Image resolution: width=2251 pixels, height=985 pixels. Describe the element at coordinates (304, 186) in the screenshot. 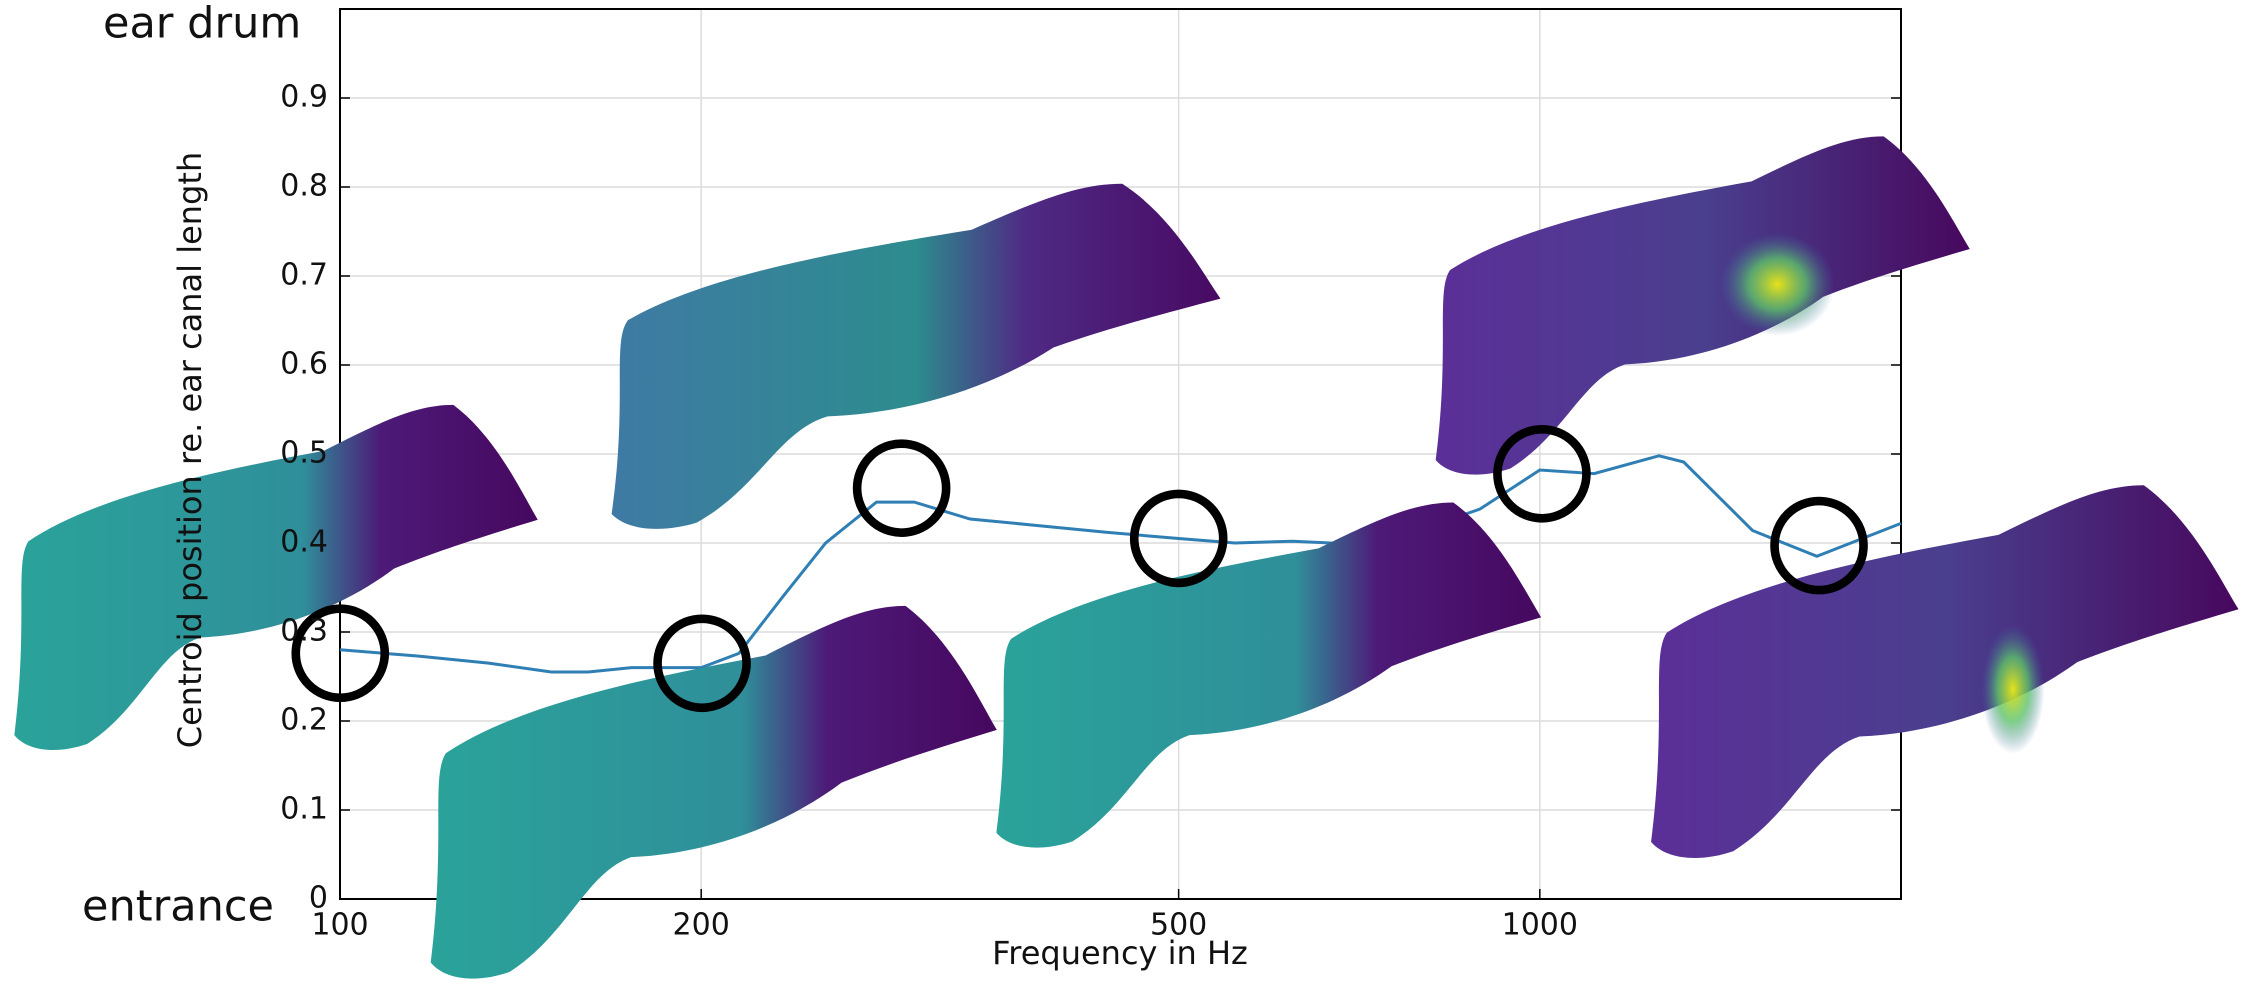

I see `y-tick-label: 0.8` at that location.